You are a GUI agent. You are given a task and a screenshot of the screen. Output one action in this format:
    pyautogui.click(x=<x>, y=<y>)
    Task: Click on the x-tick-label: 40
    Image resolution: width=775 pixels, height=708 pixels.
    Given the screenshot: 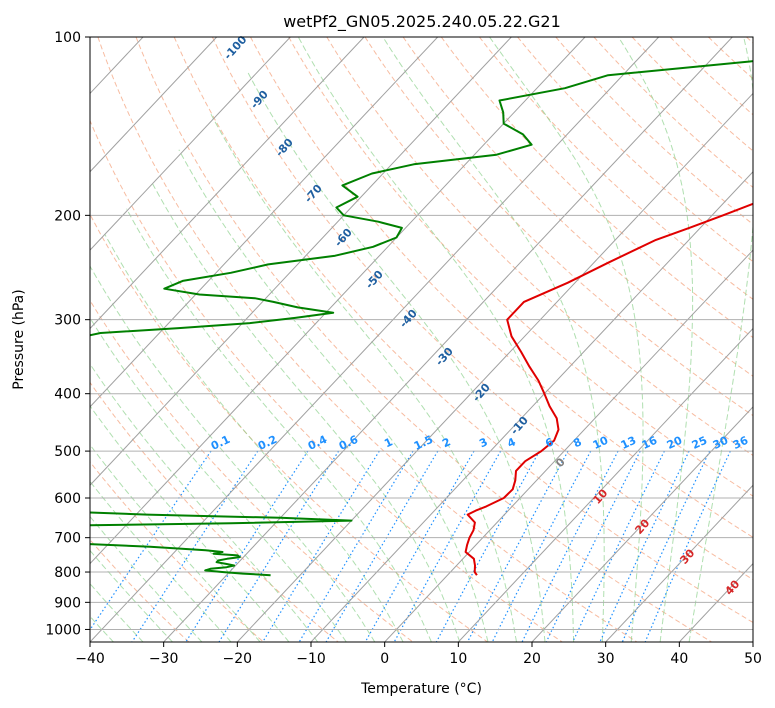 What is the action you would take?
    pyautogui.click(x=679, y=659)
    